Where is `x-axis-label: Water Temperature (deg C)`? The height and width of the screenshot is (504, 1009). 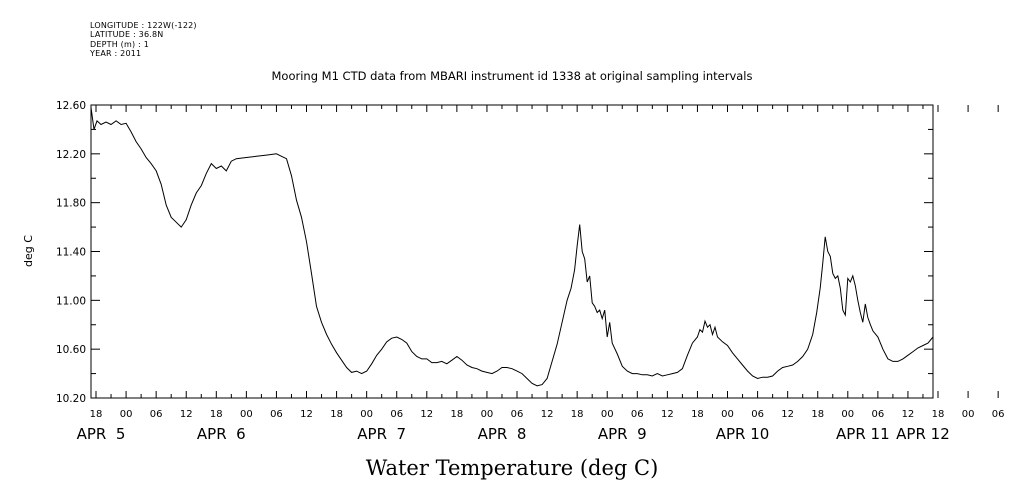
x-axis-label: Water Temperature (deg C) is located at coordinates (512, 468).